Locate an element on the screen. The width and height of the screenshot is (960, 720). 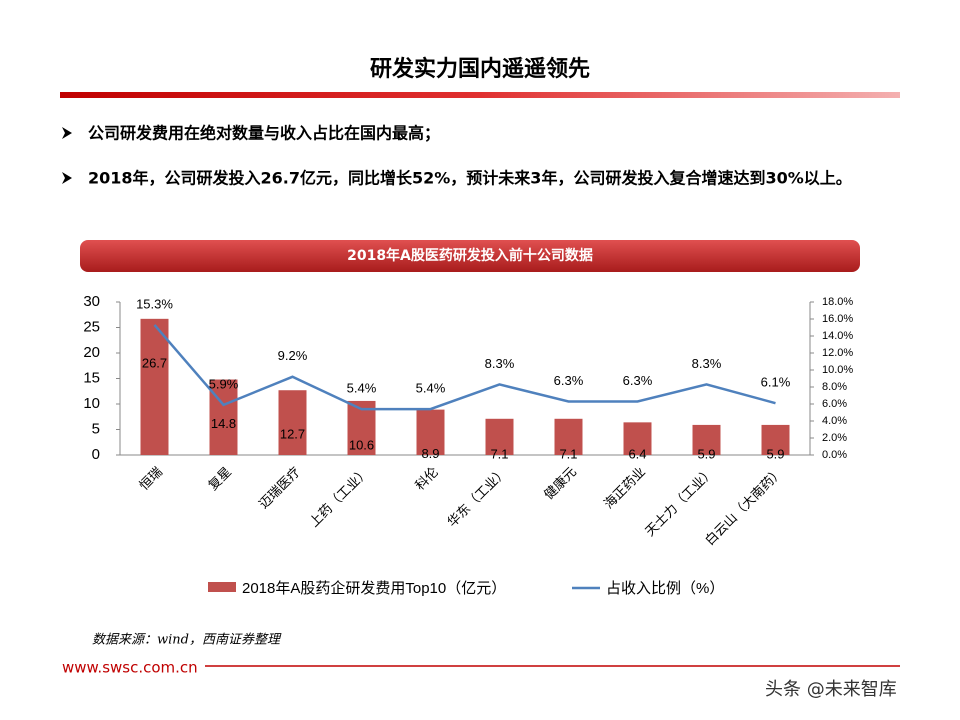
line-label: 5.9% is located at coordinates (224, 383).